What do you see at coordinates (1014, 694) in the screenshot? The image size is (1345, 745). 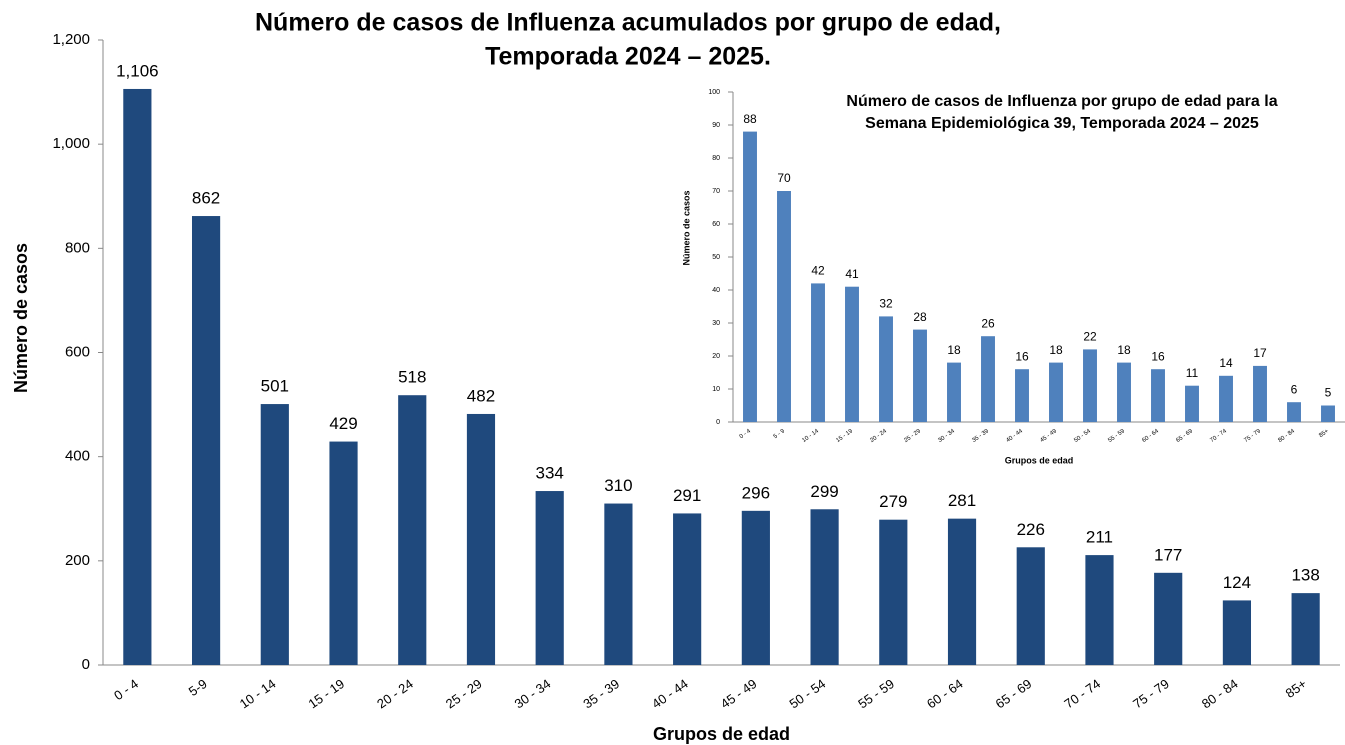 I see `x-tick-label: 65 - 69` at bounding box center [1014, 694].